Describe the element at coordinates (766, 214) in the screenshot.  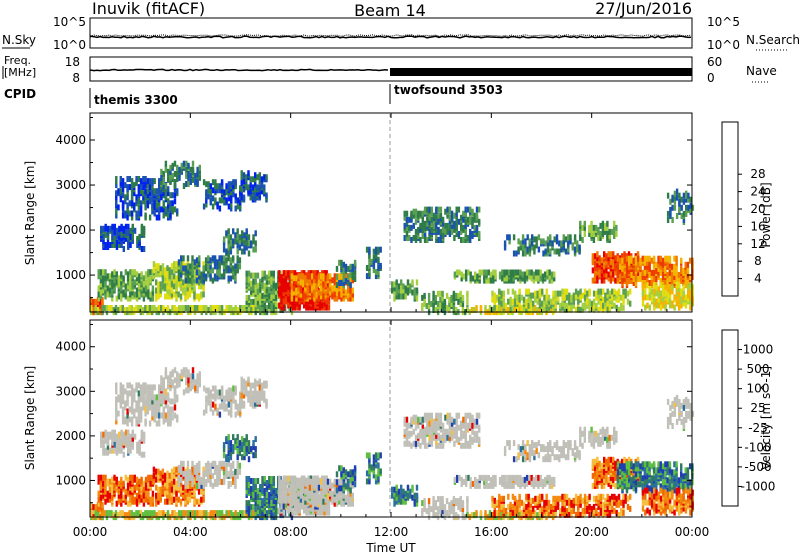
I see `power-colorbar-label: Power [dB]` at that location.